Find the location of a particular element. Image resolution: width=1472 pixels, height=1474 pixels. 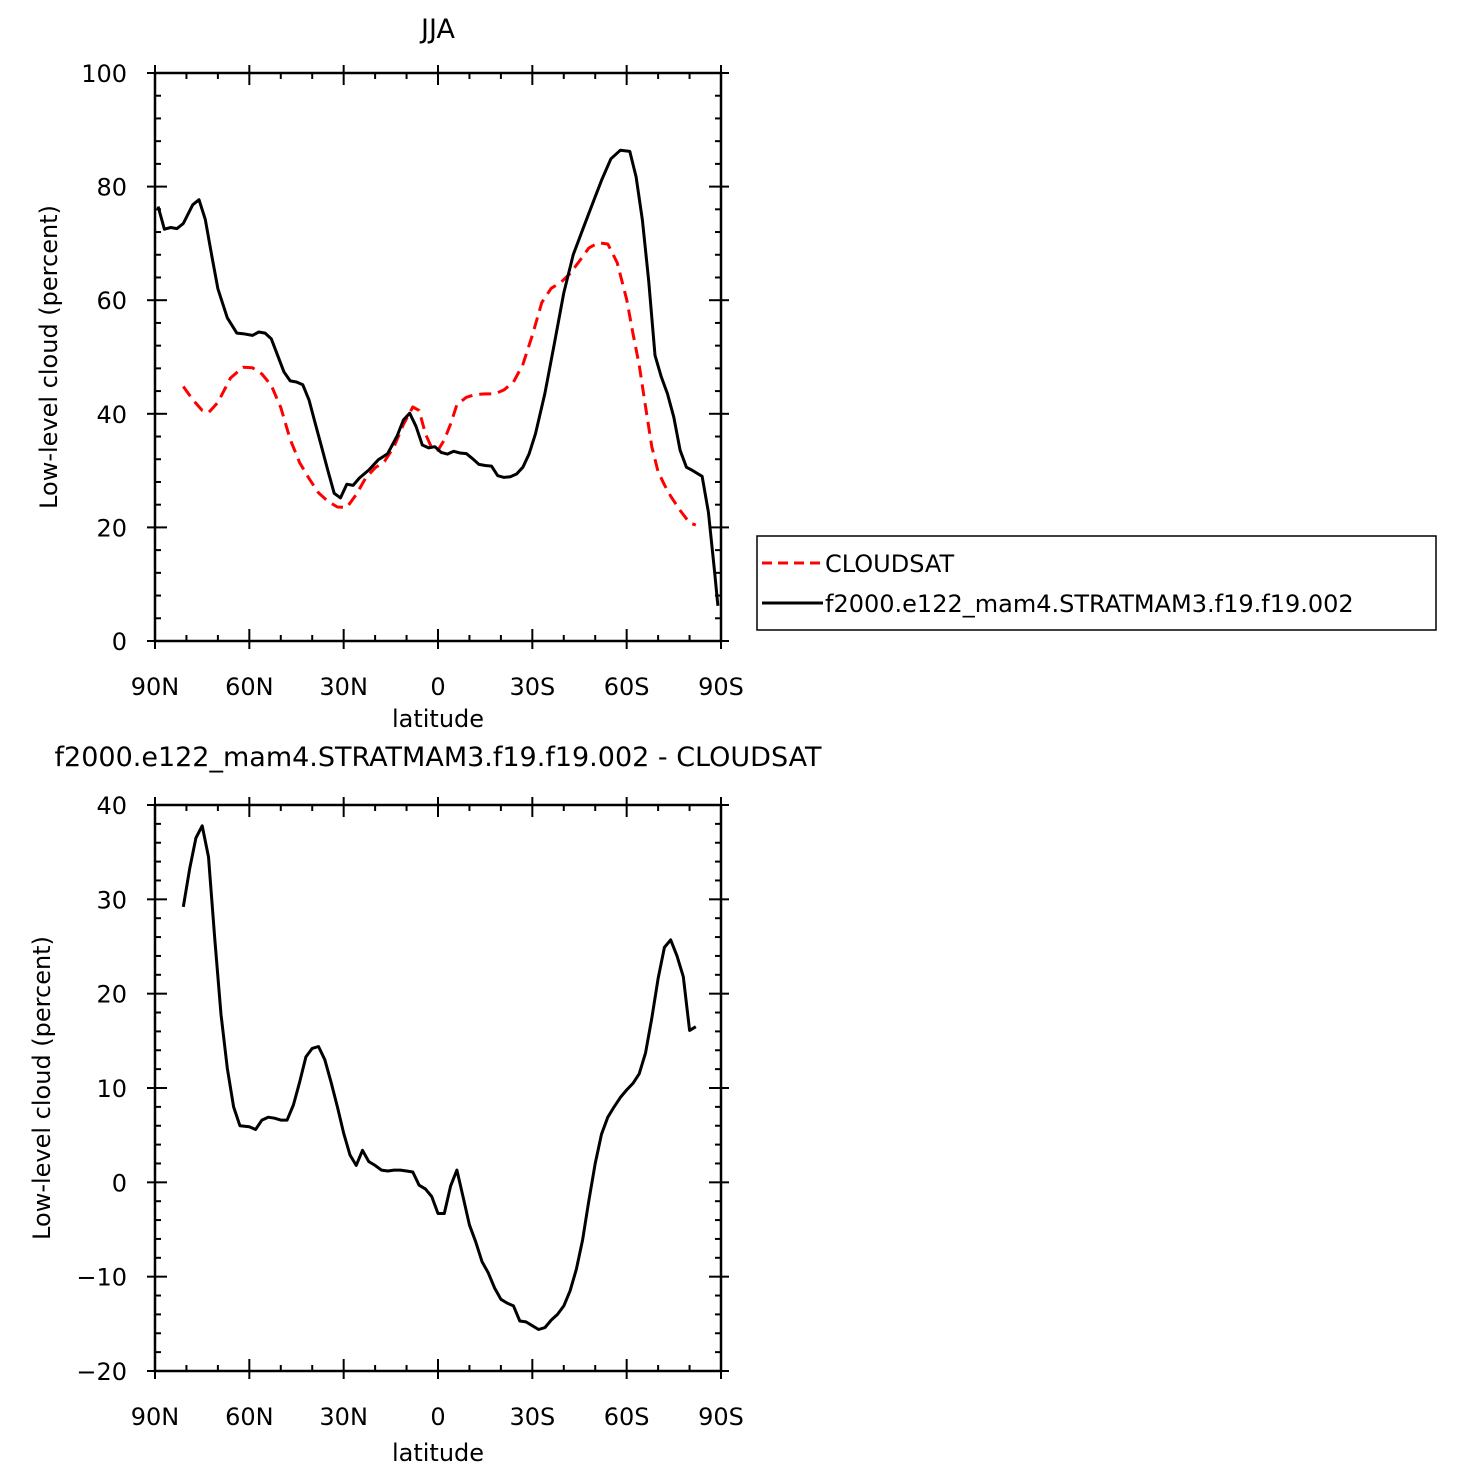

bottom-chart-y-tick-labels: −20 −10 0 10 20 30 40 is located at coordinates (101, 1089).